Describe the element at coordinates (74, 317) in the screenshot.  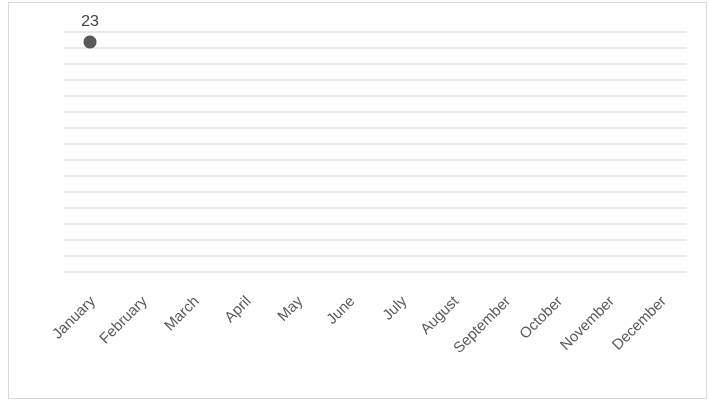
I see `x-tick-label: January` at that location.